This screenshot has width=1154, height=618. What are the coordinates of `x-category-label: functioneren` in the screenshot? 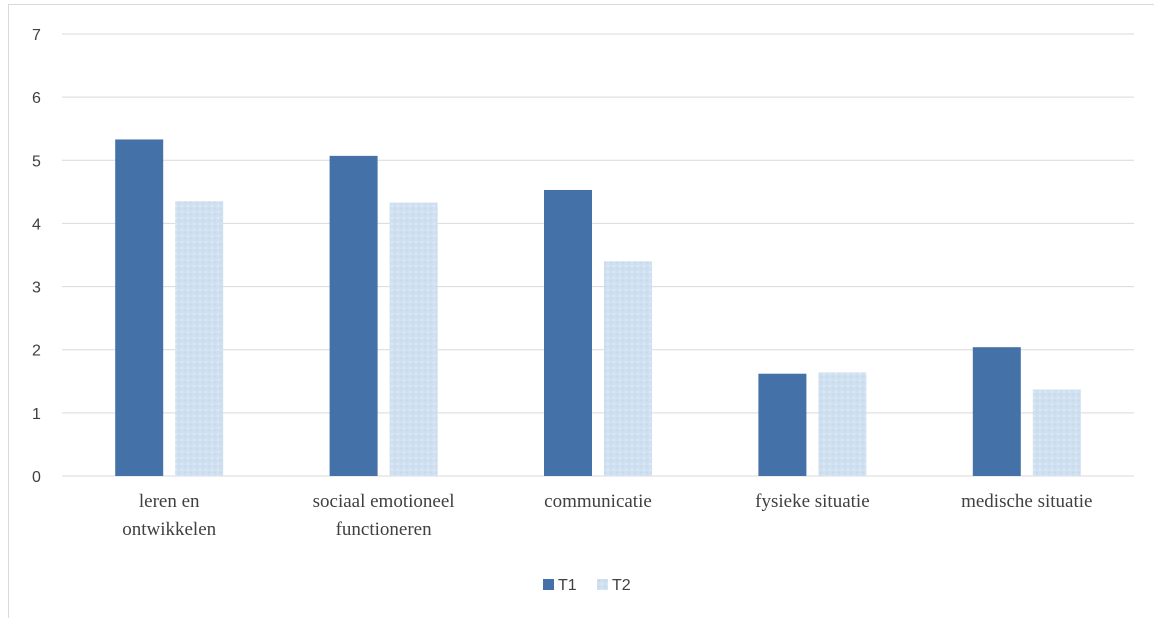 It's located at (384, 529).